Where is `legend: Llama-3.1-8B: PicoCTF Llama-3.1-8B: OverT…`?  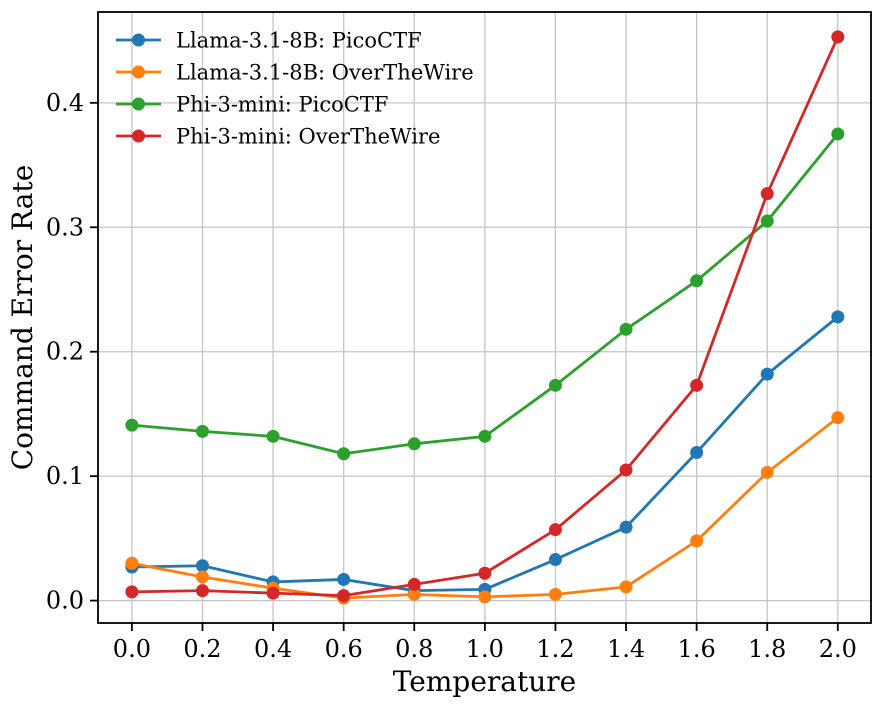 legend: Llama-3.1-8B: PicoCTF Llama-3.1-8B: OverT… is located at coordinates (295, 89).